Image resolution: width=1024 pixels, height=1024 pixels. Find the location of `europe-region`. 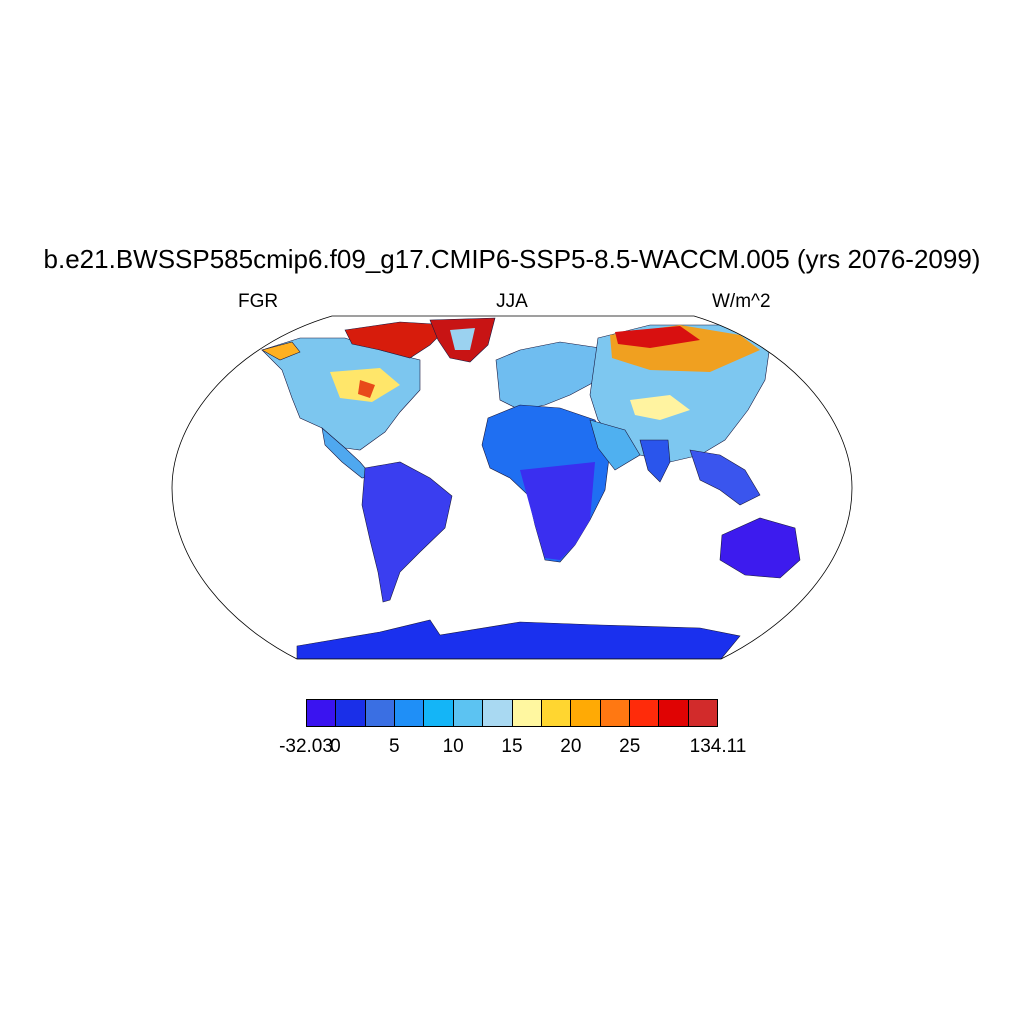

europe-region is located at coordinates (548, 376).